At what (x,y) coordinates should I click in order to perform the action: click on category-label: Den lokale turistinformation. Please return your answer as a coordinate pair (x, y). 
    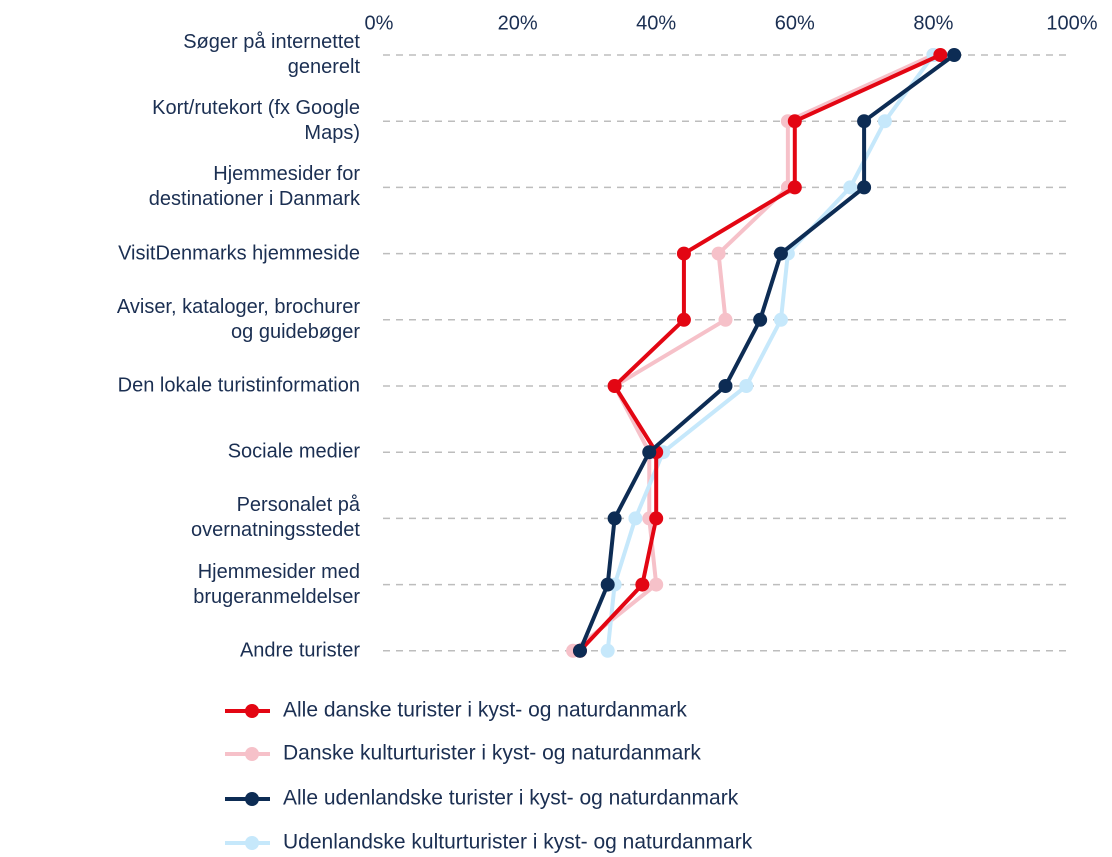
    Looking at the image, I should click on (238, 385).